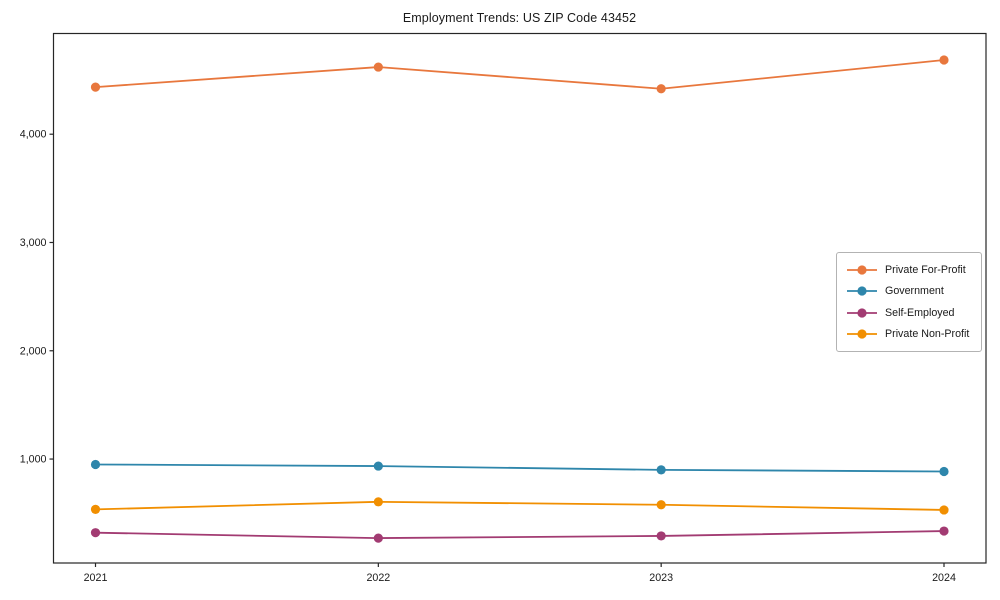 The image size is (1000, 600). What do you see at coordinates (33, 460) in the screenshot?
I see `y-tick-label: 1,000` at bounding box center [33, 460].